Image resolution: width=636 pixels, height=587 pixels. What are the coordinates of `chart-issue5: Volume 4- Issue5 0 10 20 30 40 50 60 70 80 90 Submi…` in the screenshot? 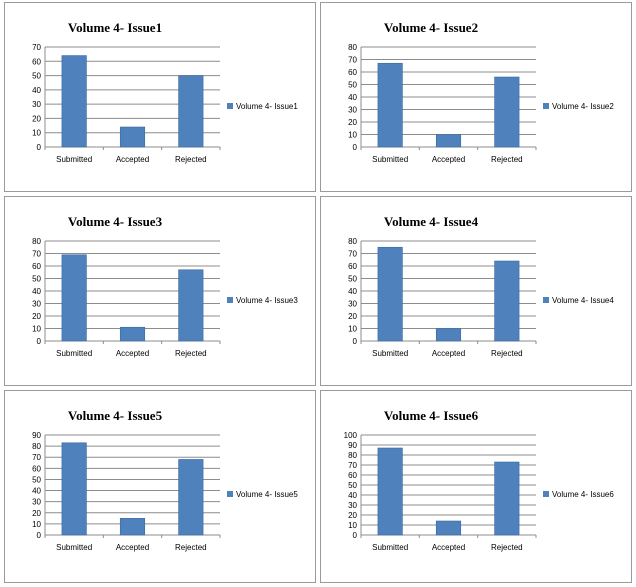 It's located at (165, 480).